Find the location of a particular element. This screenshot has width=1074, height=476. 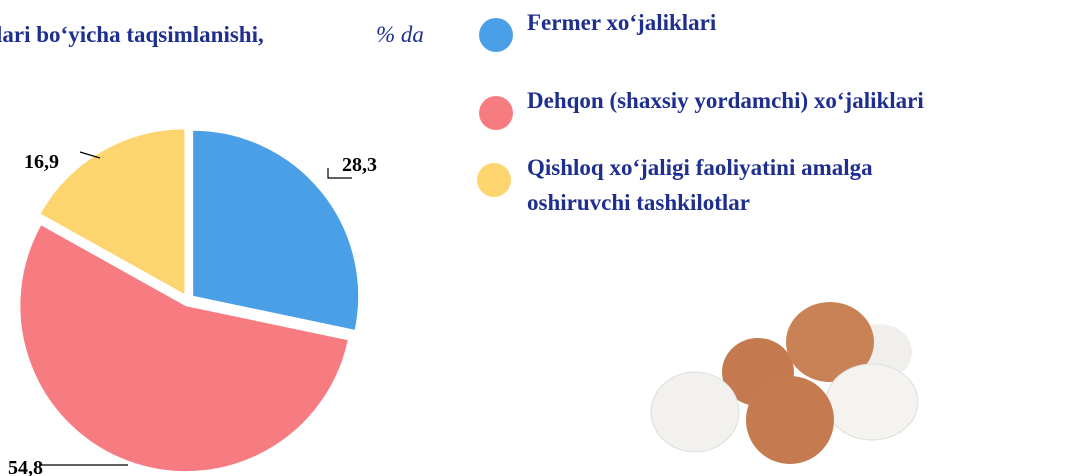

value-label: 16,9 is located at coordinates (41, 162).